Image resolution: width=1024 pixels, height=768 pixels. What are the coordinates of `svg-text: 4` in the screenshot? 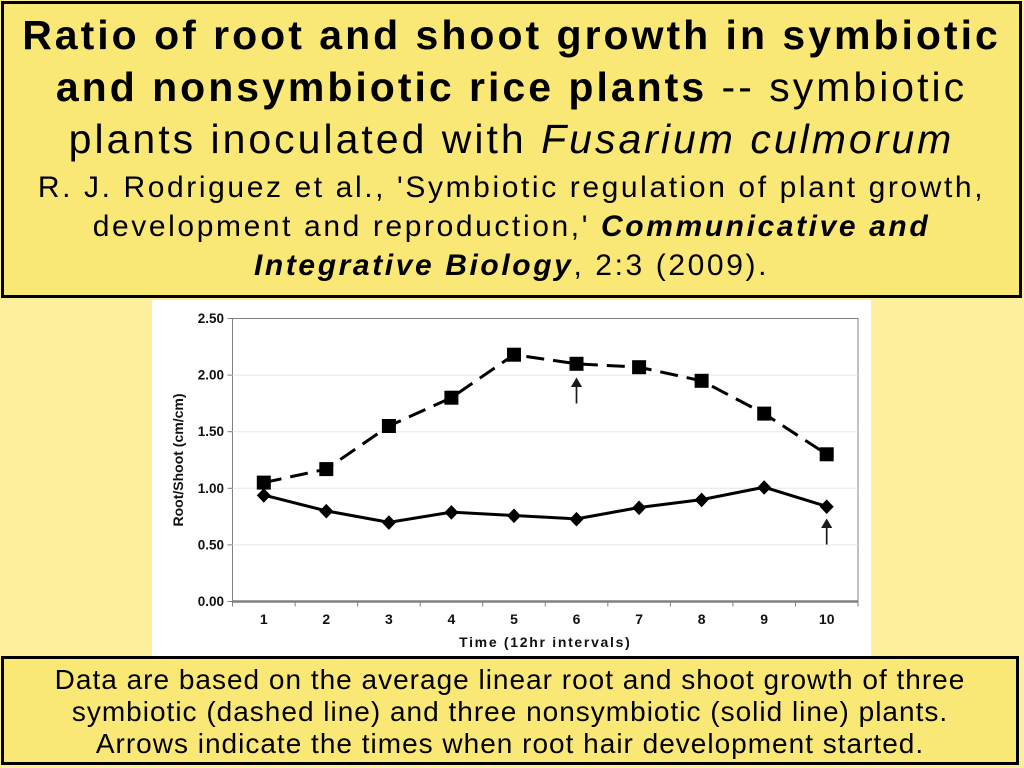 It's located at (452, 619).